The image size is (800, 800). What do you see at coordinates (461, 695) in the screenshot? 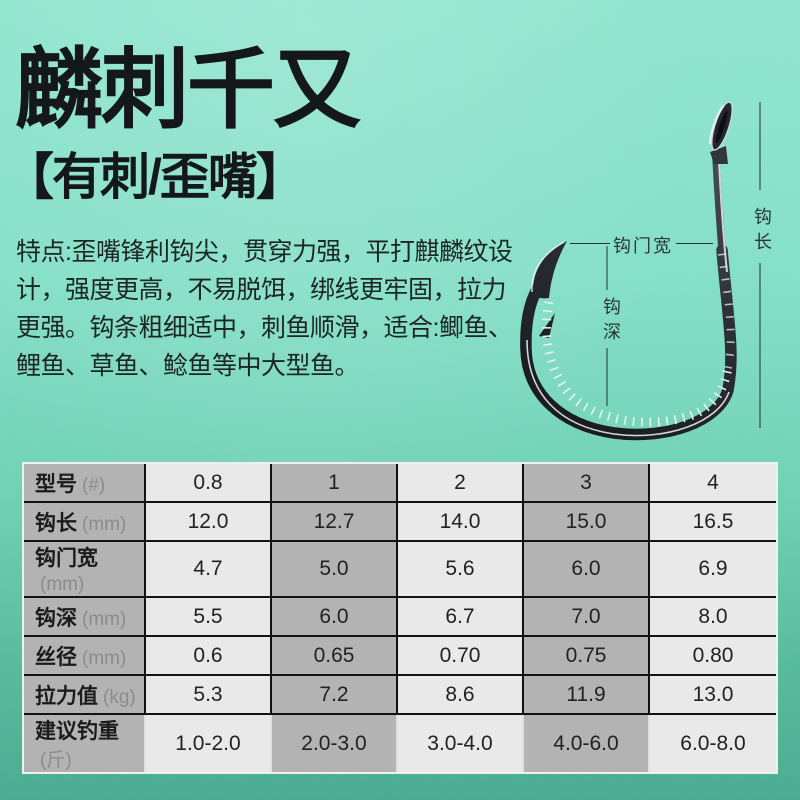
I see `spec-cell: 8.6` at bounding box center [461, 695].